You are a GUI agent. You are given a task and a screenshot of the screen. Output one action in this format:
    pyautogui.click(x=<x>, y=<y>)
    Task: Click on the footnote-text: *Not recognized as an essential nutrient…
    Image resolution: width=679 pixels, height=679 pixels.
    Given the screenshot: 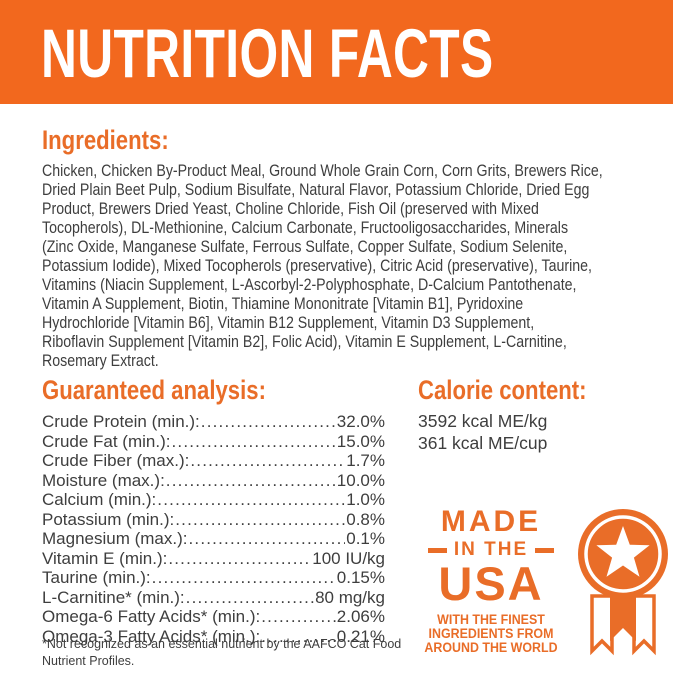 What is the action you would take?
    pyautogui.click(x=222, y=652)
    